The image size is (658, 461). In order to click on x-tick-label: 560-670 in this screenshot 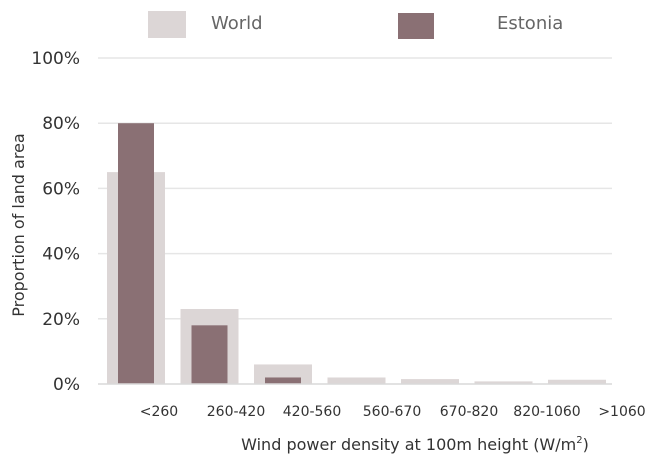, I will do `click(392, 412)`.